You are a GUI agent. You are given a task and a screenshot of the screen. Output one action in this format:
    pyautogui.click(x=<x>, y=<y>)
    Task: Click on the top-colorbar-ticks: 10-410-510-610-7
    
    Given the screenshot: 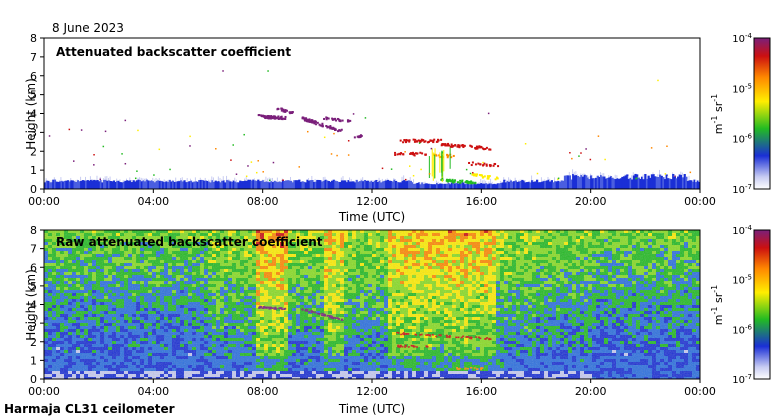 What is the action you would take?
    pyautogui.click(x=742, y=114)
    